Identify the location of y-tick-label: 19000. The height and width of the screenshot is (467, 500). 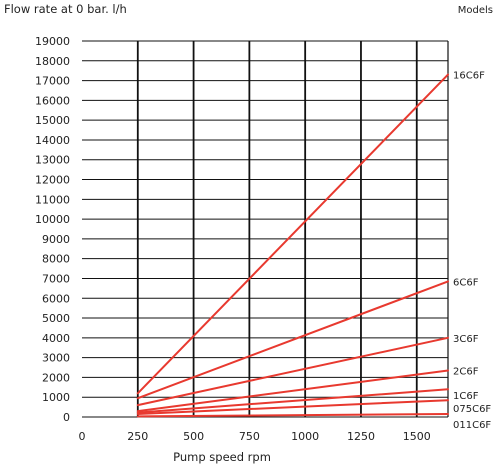
(52, 41).